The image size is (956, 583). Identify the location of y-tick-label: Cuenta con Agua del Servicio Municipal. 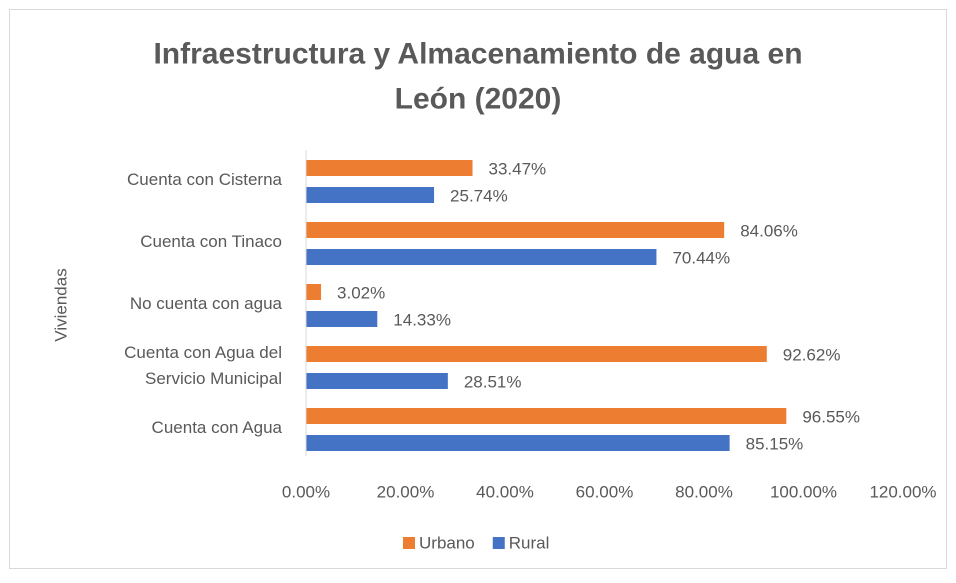
(203, 365).